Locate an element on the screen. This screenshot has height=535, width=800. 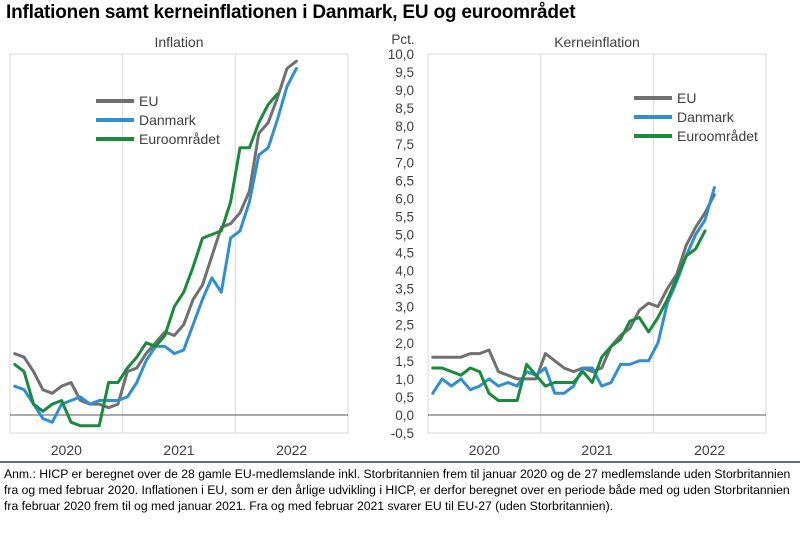
y-tick-label: 0,0 is located at coordinates (404, 415).